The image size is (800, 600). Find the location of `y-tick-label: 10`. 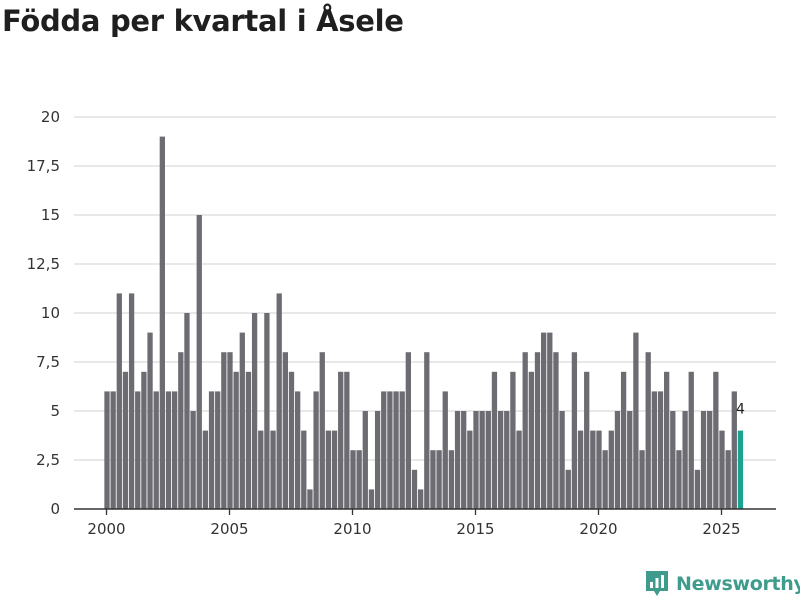

y-tick-label: 10 is located at coordinates (50, 313).